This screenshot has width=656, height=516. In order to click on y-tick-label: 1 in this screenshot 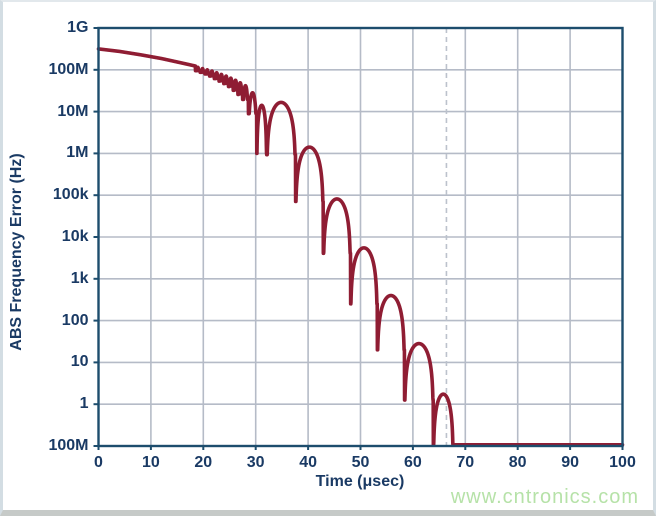, I will do `click(84, 404)`.